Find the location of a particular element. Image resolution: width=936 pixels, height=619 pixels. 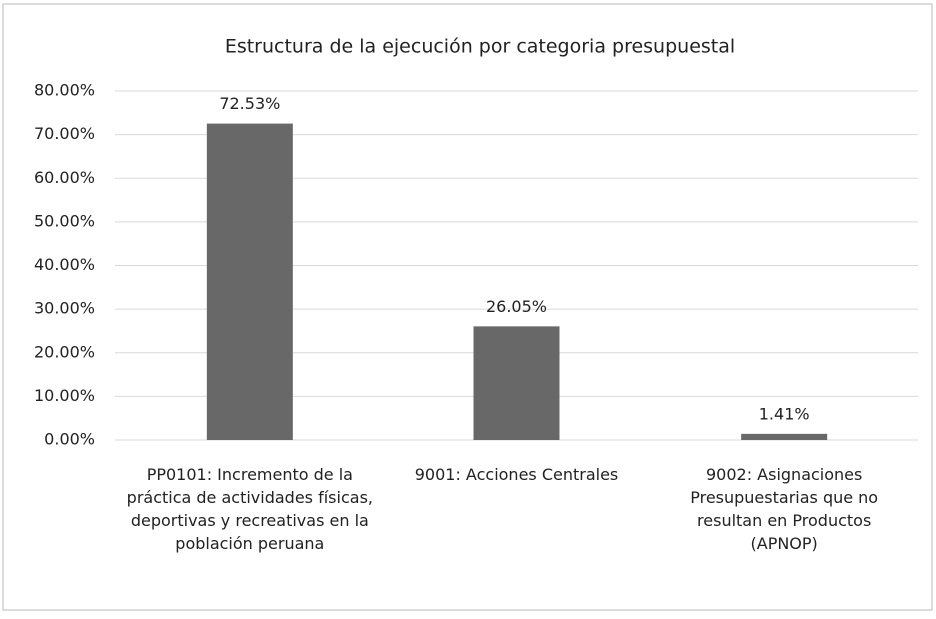

y-tick-label: 50.00% is located at coordinates (64, 220).